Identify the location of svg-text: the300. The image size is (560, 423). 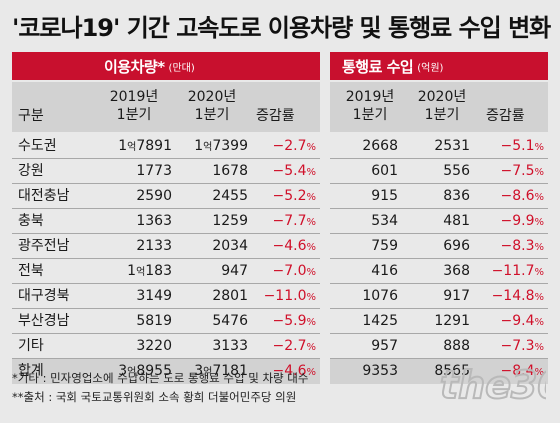
(493, 385).